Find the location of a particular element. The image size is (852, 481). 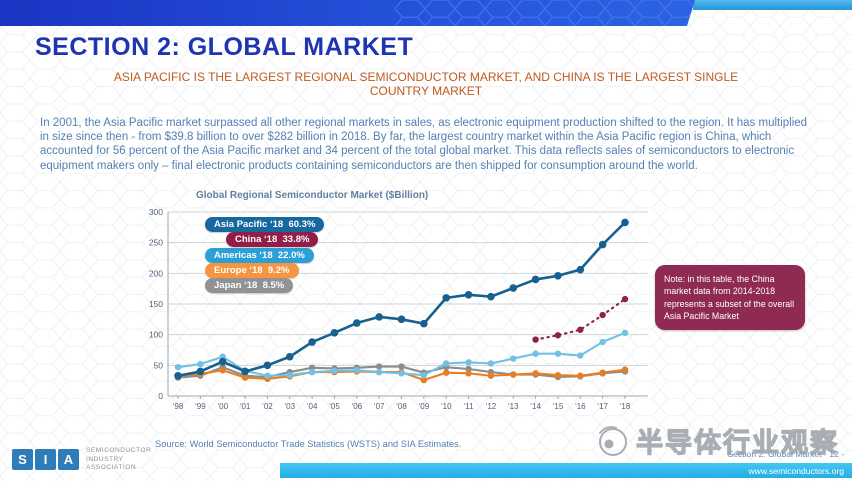

top-banner-accent is located at coordinates (772, 5).